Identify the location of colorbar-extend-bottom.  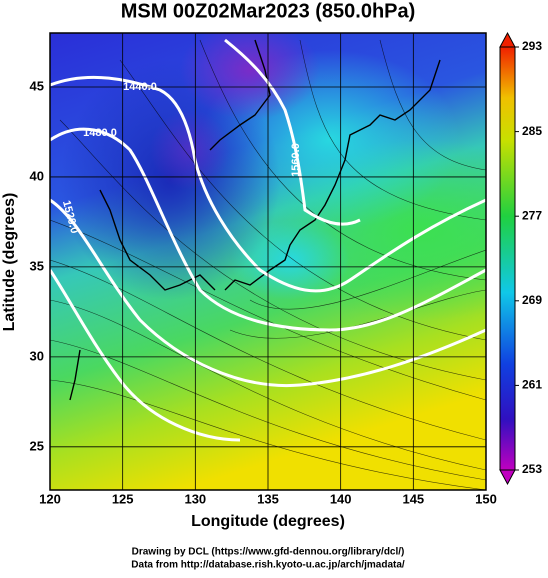
(507, 477).